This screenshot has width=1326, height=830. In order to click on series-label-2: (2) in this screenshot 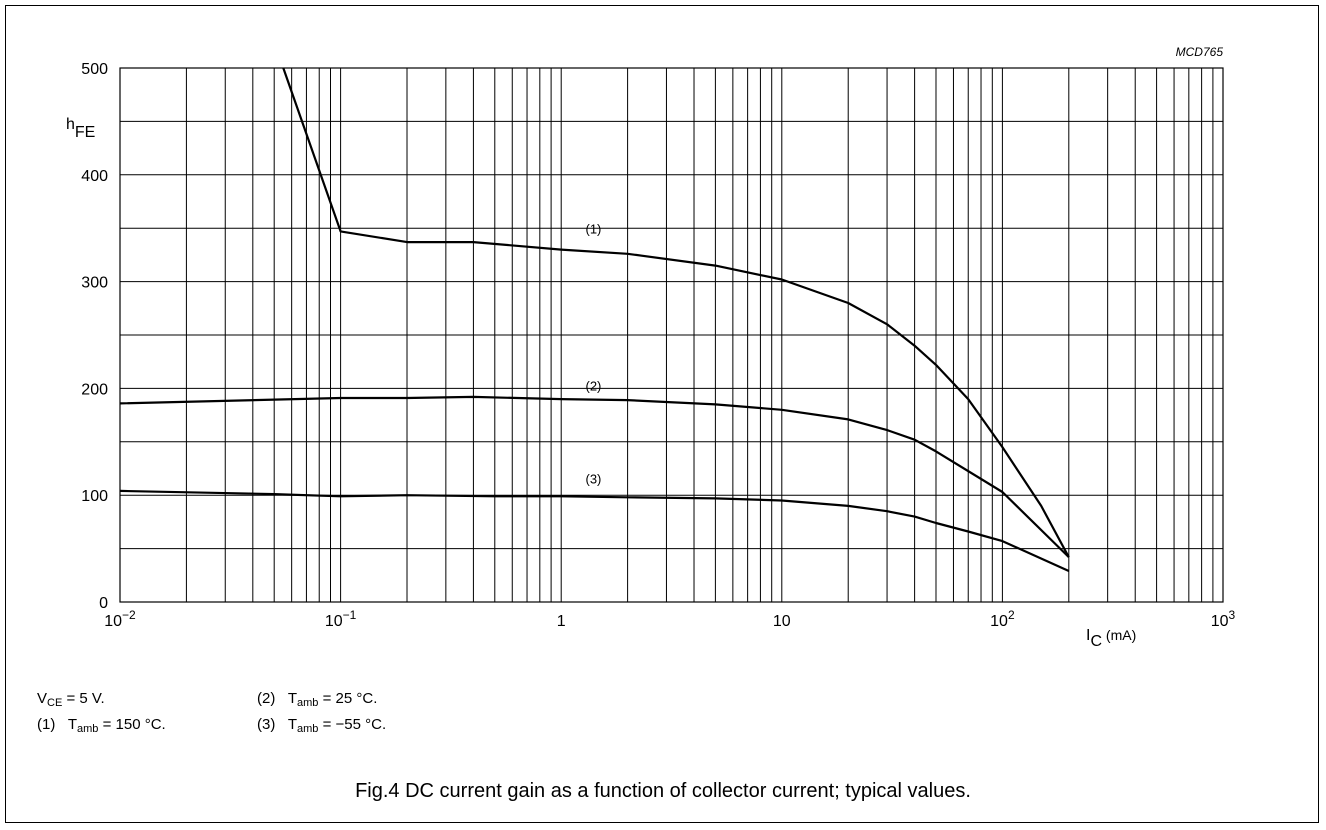, I will do `click(593, 386)`.